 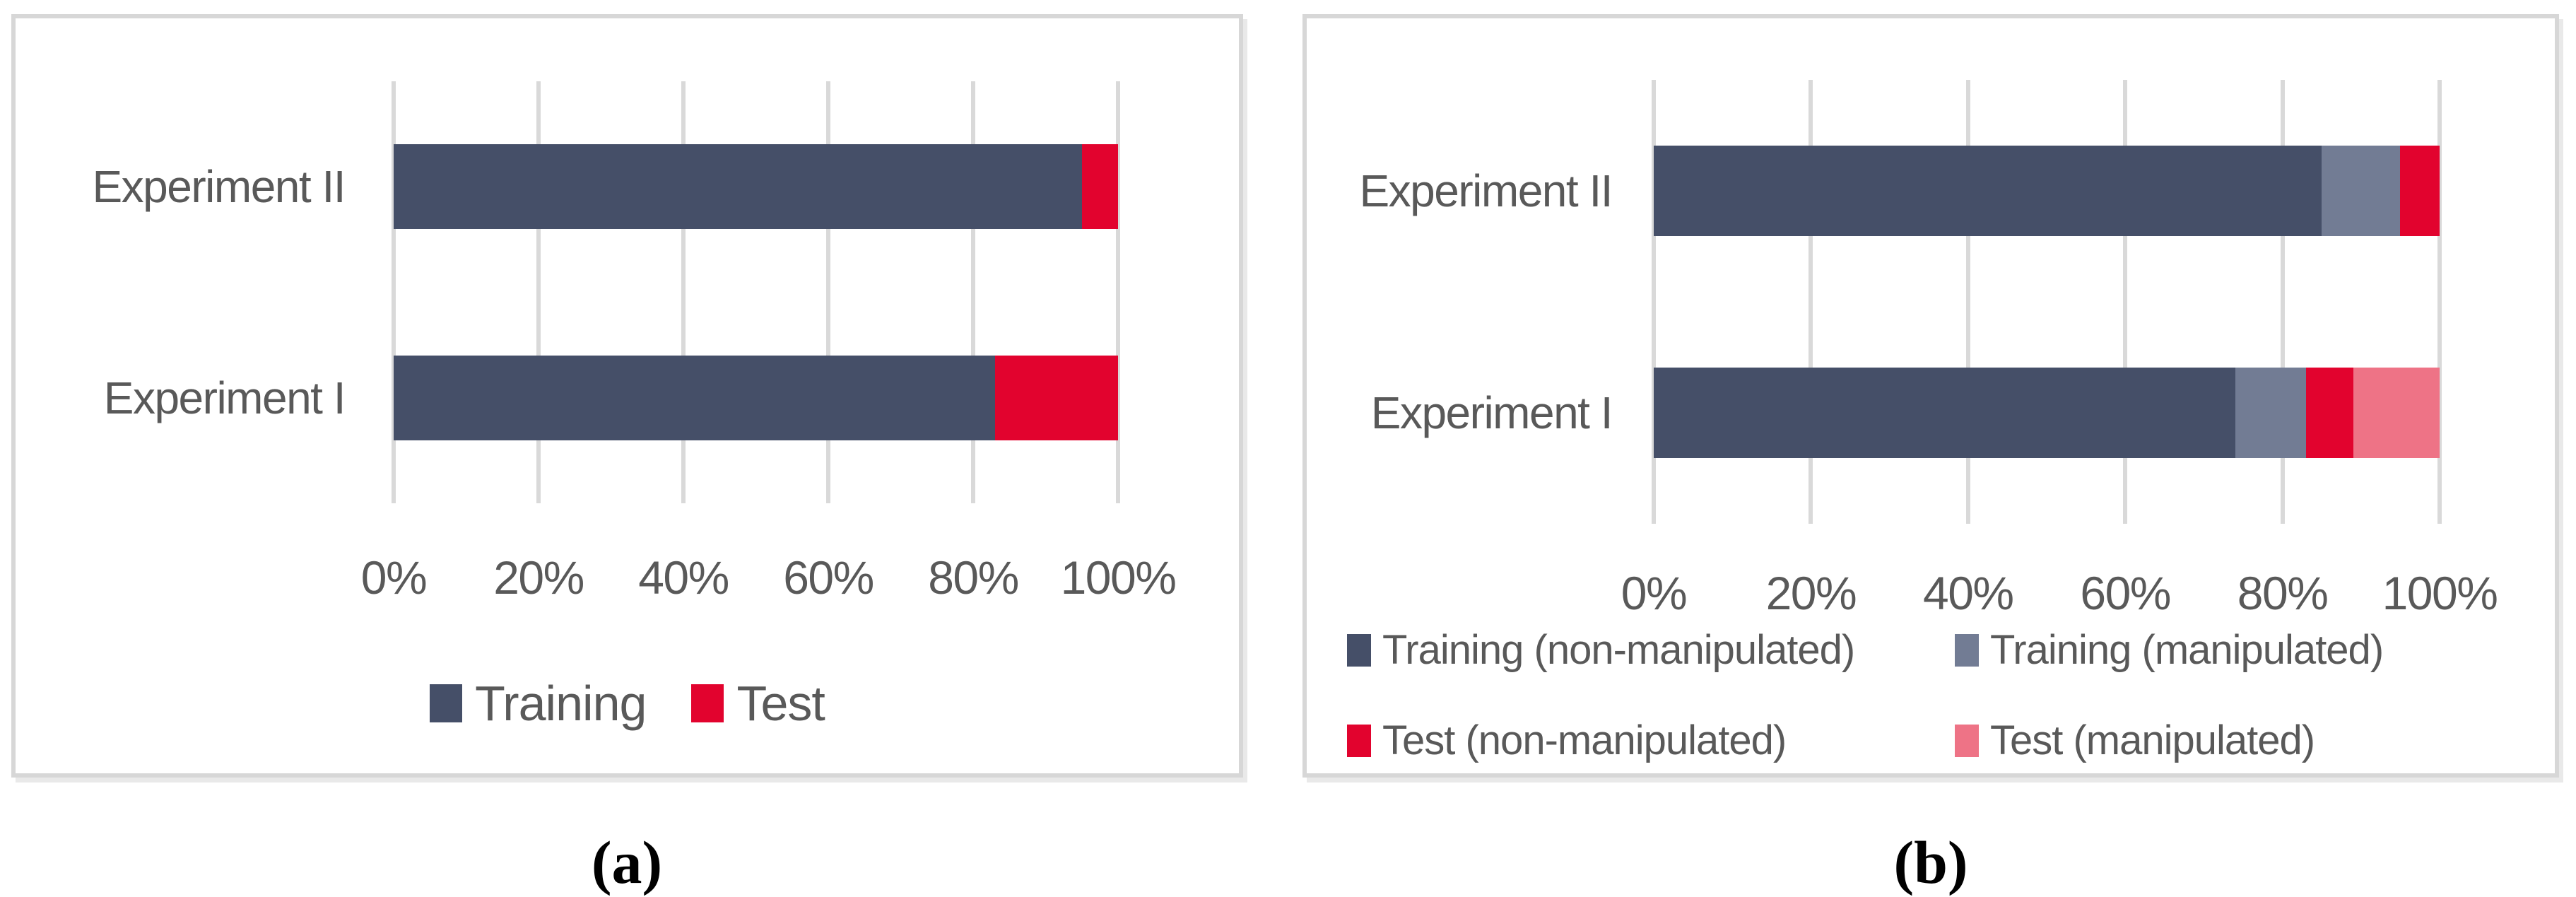 I want to click on legend-item: Test (non-manipulated), so click(x=1567, y=740).